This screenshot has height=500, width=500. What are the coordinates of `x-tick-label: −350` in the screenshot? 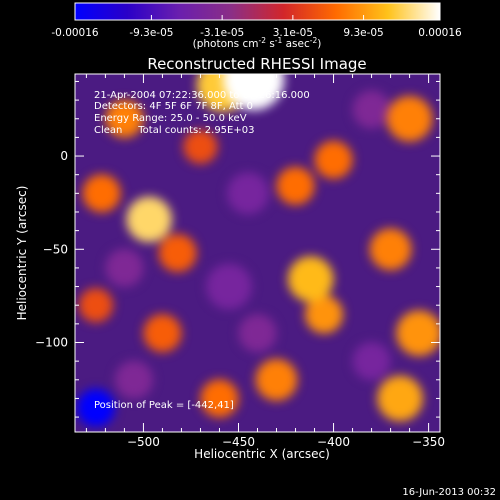 It's located at (428, 442).